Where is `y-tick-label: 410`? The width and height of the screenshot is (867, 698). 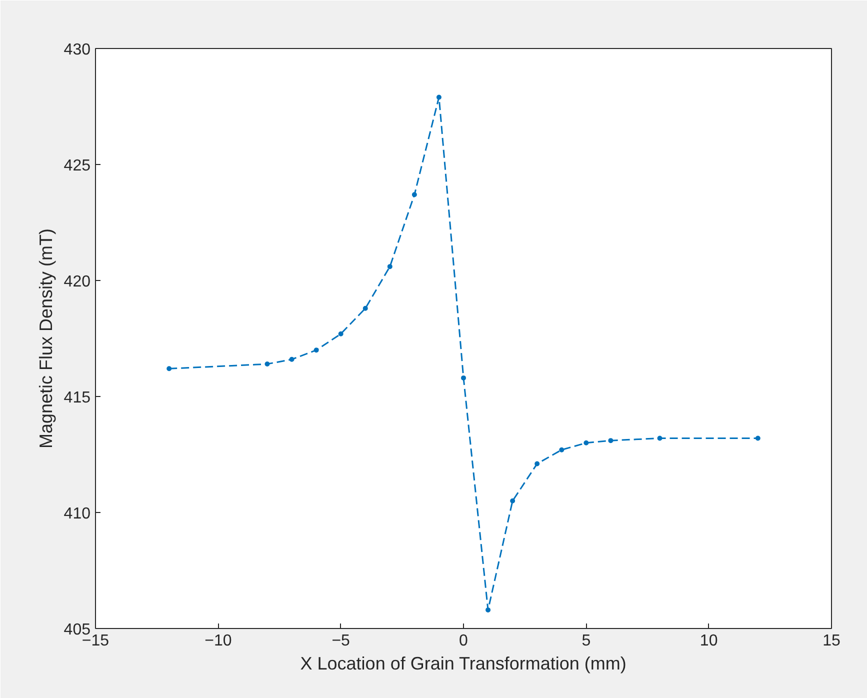 y-tick-label: 410 is located at coordinates (77, 514).